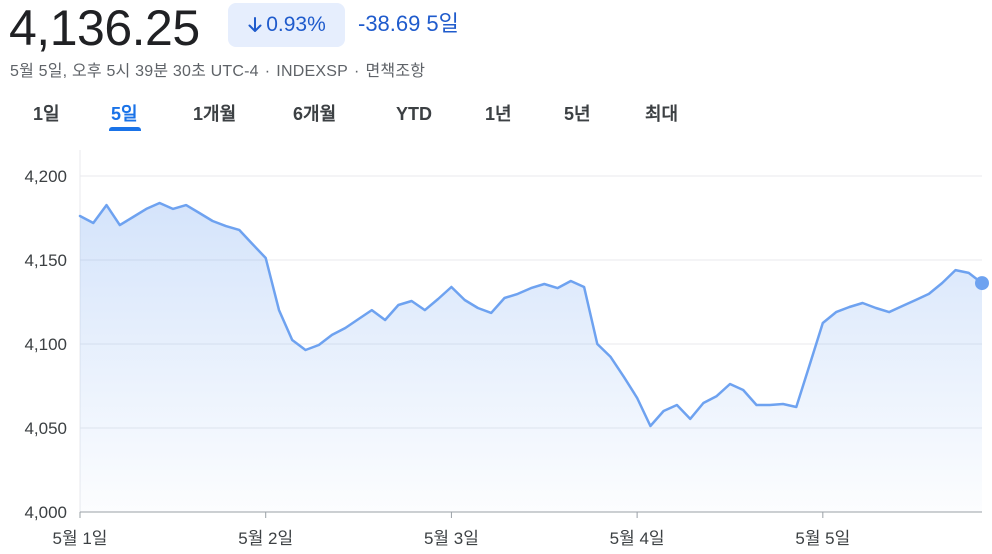 Image resolution: width=992 pixels, height=554 pixels. What do you see at coordinates (451, 538) in the screenshot?
I see `x-tick-label: 5월 3일` at bounding box center [451, 538].